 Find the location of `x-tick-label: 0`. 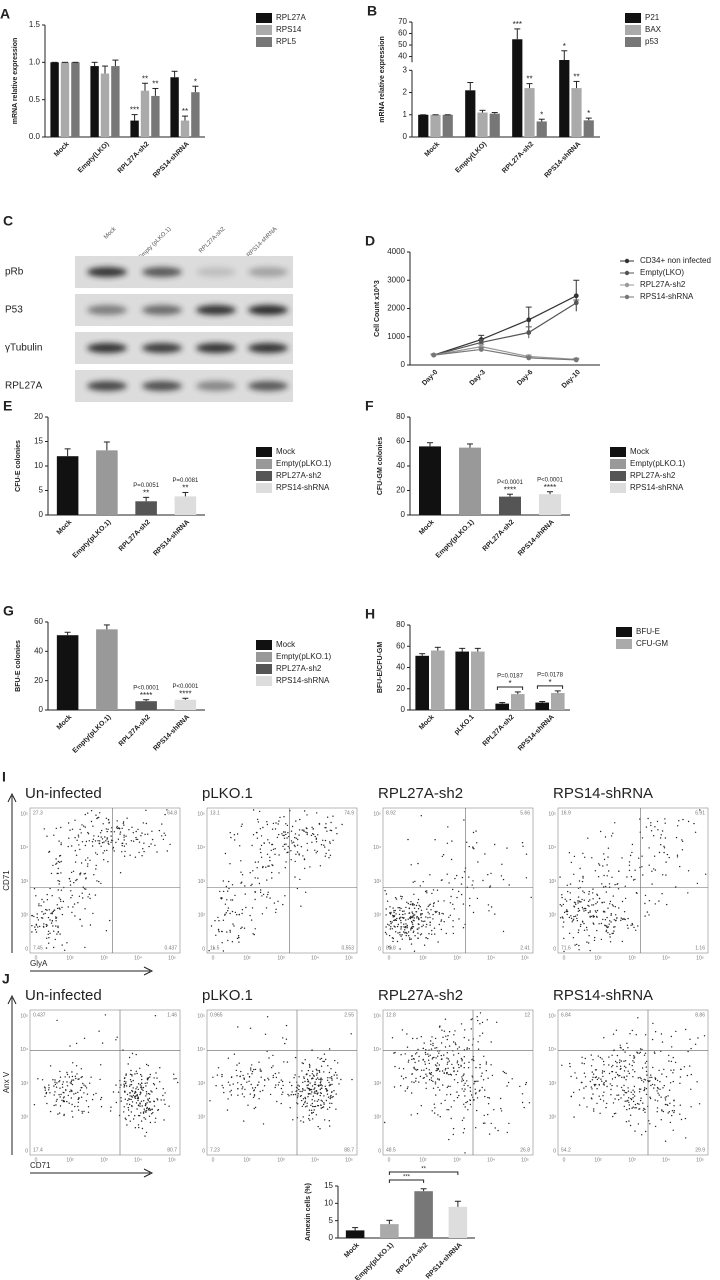

x-tick-label: 0 is located at coordinates (213, 958).